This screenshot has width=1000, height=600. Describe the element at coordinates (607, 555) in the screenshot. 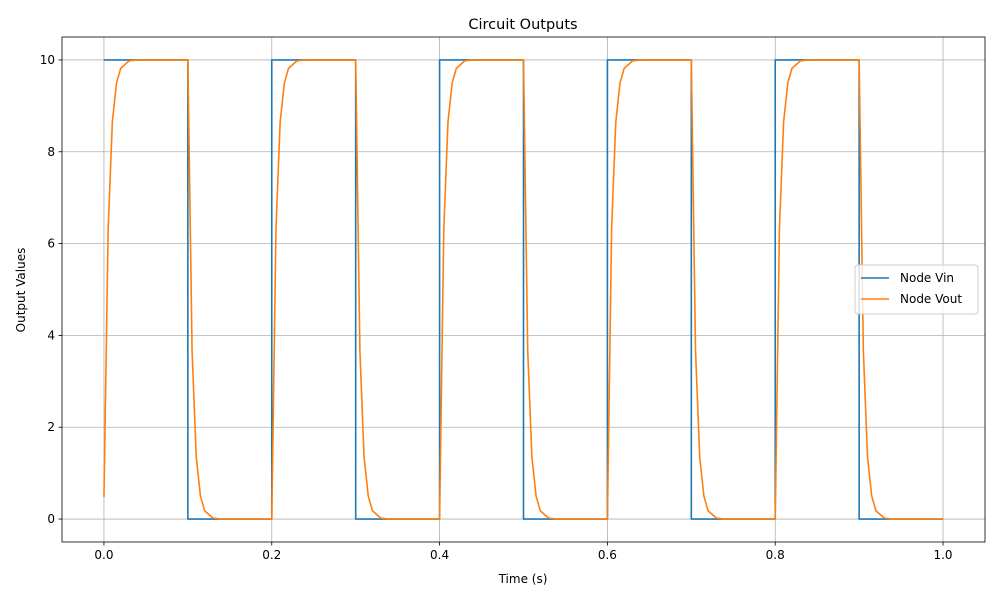

I see `x-tick-label: 0.6` at that location.